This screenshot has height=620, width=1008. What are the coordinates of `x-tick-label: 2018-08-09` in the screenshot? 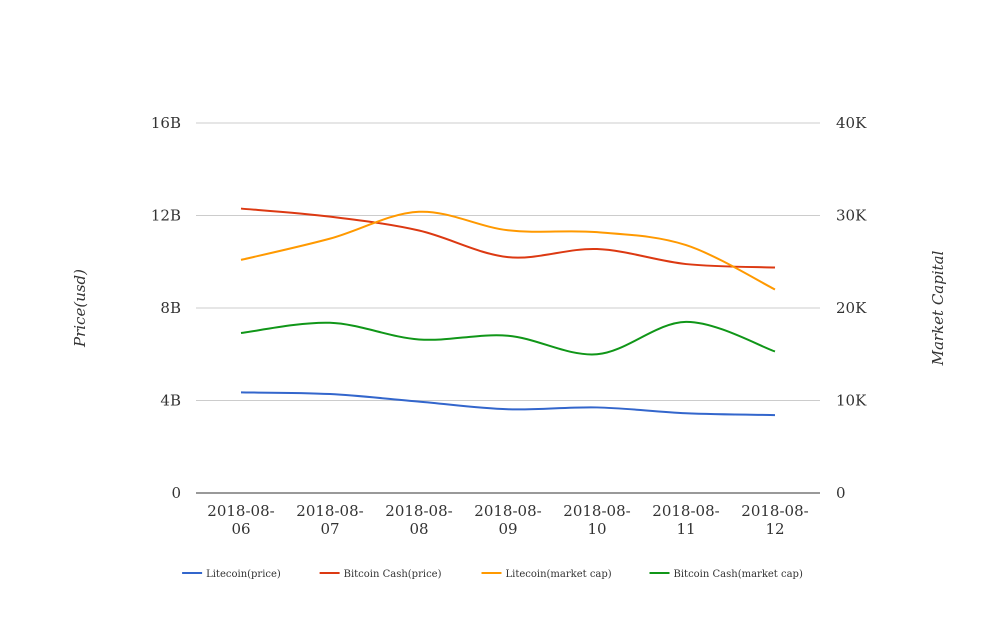 It's located at (507, 520).